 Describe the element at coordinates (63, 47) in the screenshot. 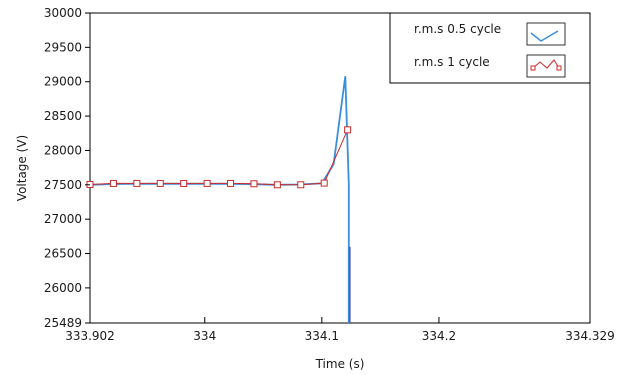

I see `y-tick-label-8: 29500` at that location.